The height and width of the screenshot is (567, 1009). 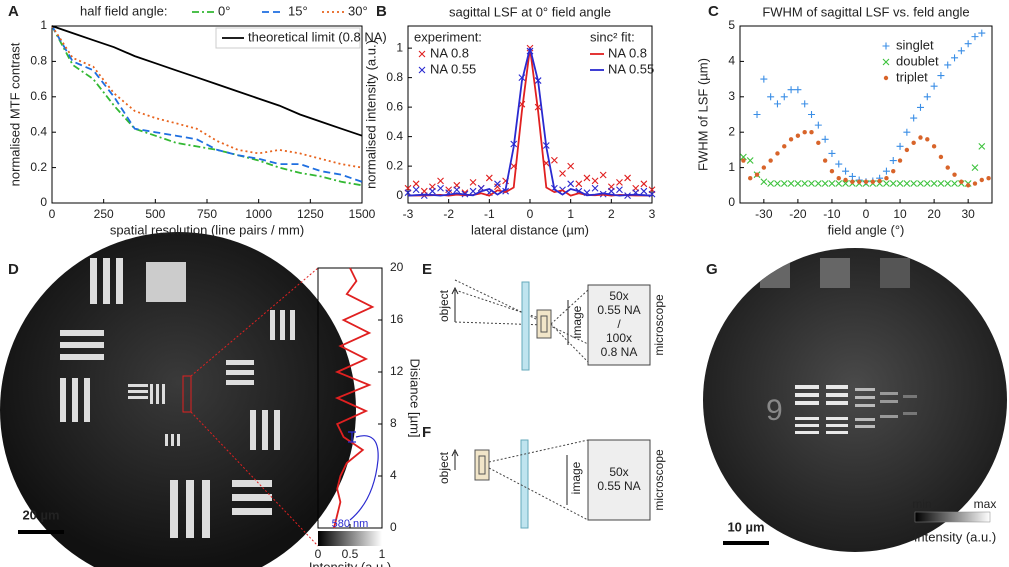 What do you see at coordinates (254, 479) in the screenshot?
I see `zoom-line` at bounding box center [254, 479].